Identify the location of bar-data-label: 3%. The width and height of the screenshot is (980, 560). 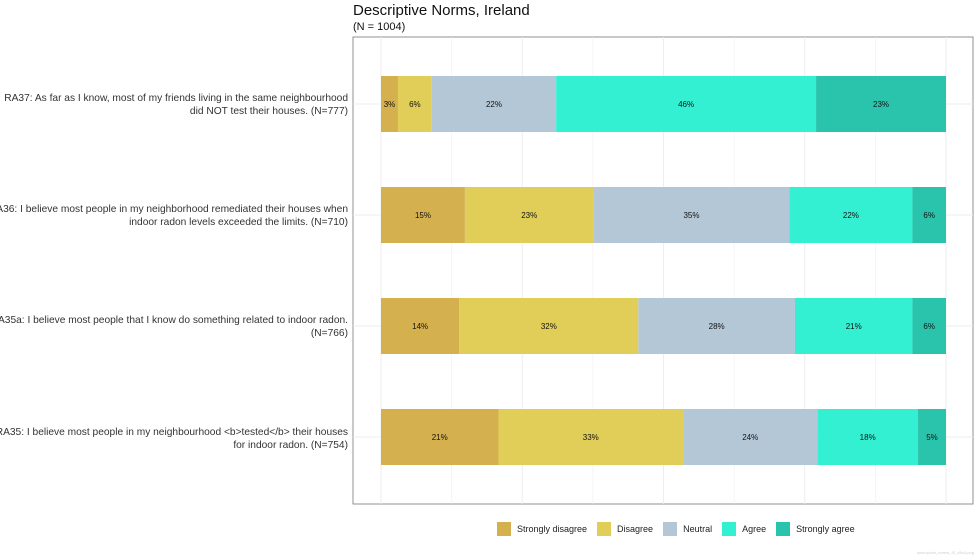
(390, 104).